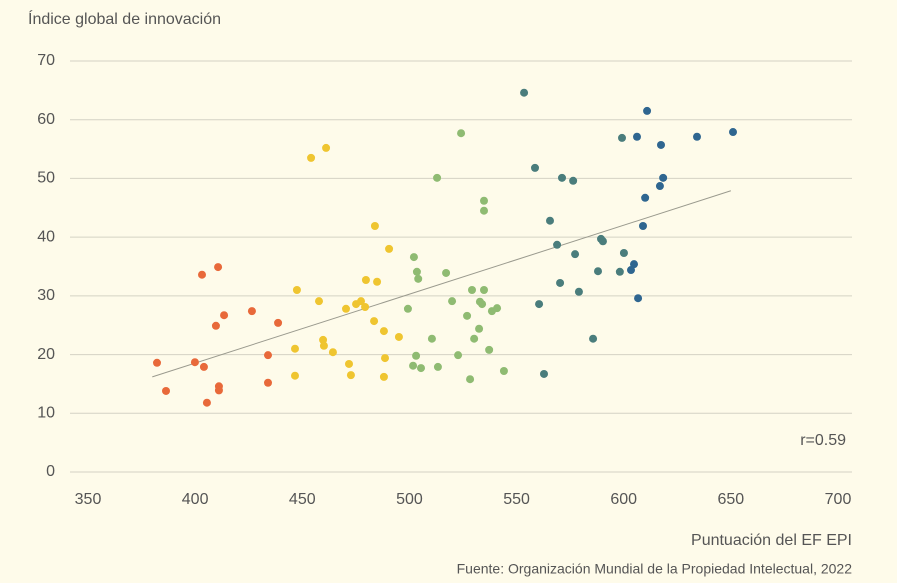  I want to click on y-tick-label: 50, so click(46, 178).